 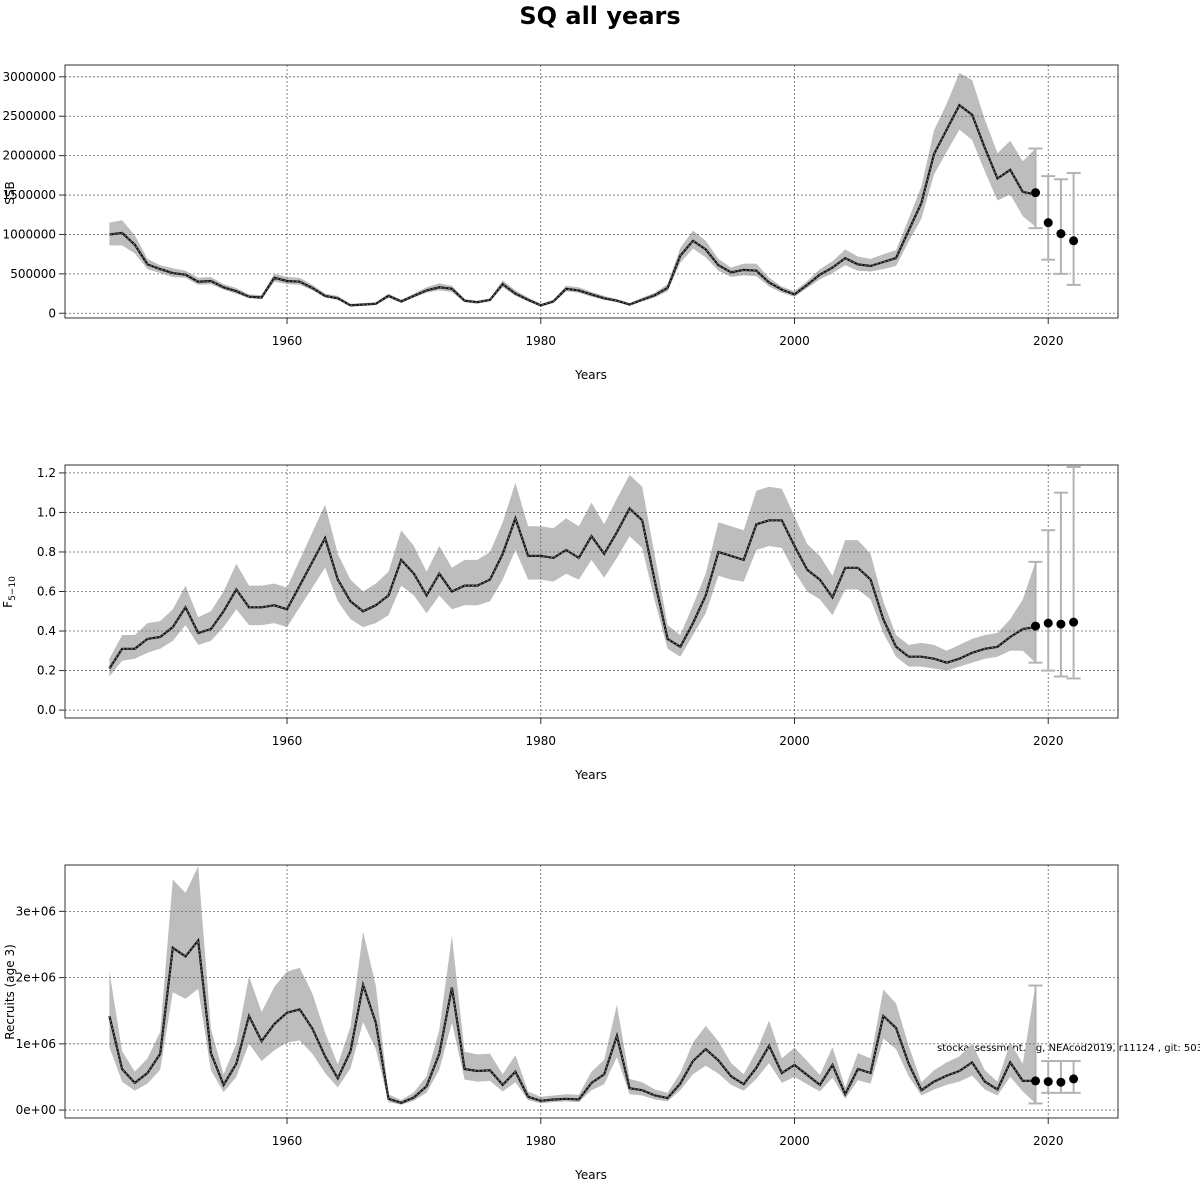 I want to click on recruits-y-tick-label: 3e+06, so click(x=36, y=911).